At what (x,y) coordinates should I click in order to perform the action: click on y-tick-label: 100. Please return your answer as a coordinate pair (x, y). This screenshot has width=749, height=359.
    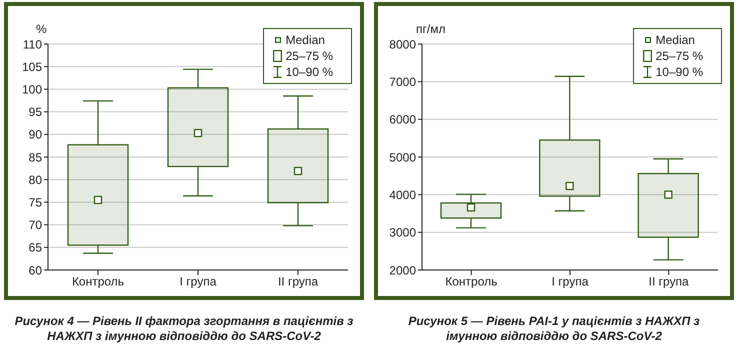
    Looking at the image, I should click on (32, 89).